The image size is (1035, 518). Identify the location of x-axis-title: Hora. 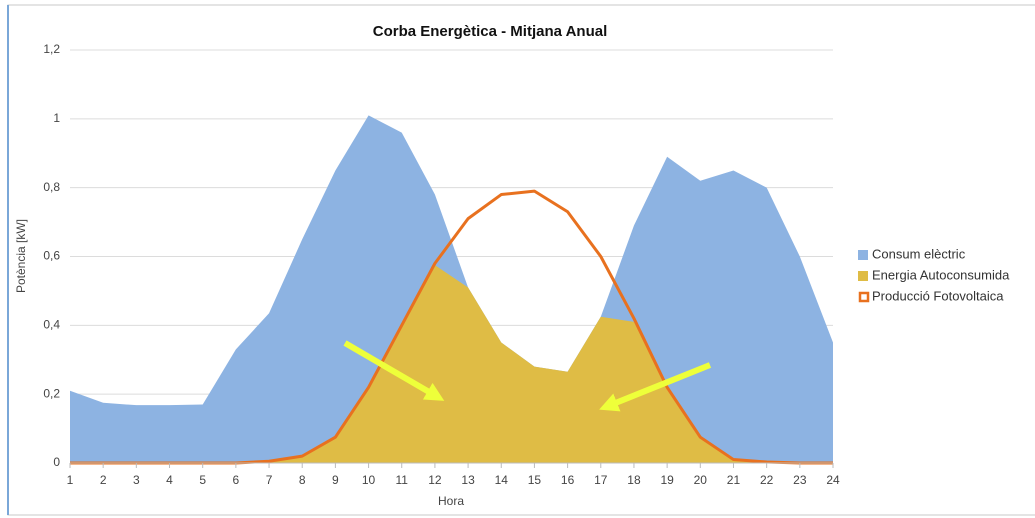
(451, 501).